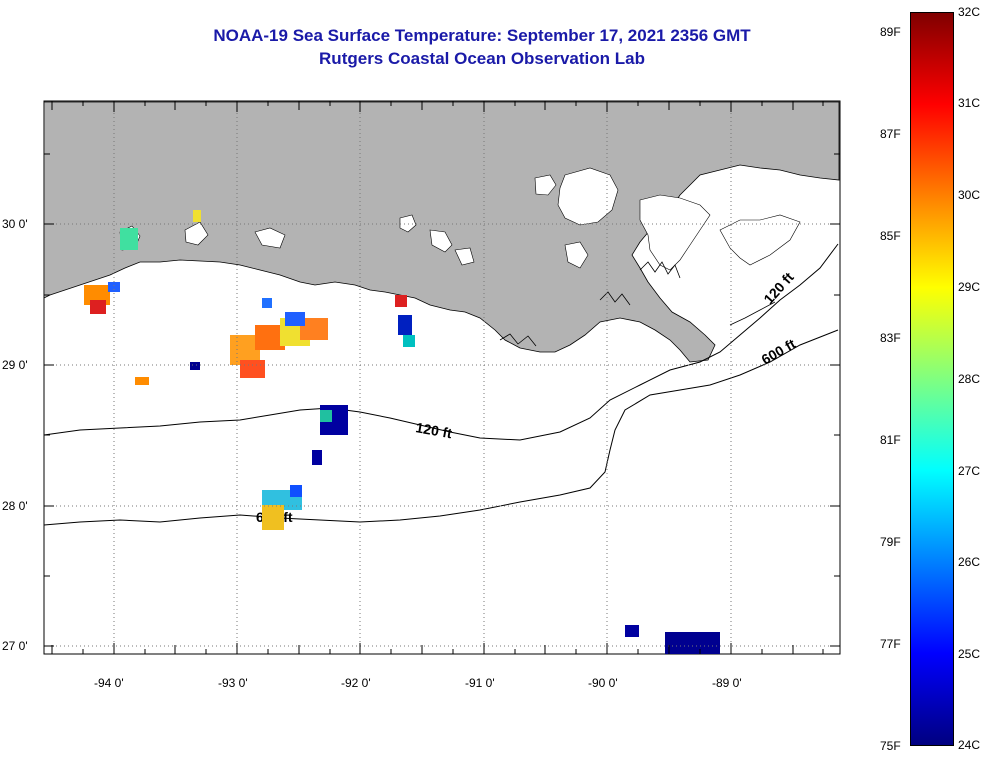 This screenshot has width=992, height=761. Describe the element at coordinates (932, 379) in the screenshot. I see `temperature-colorbar` at that location.